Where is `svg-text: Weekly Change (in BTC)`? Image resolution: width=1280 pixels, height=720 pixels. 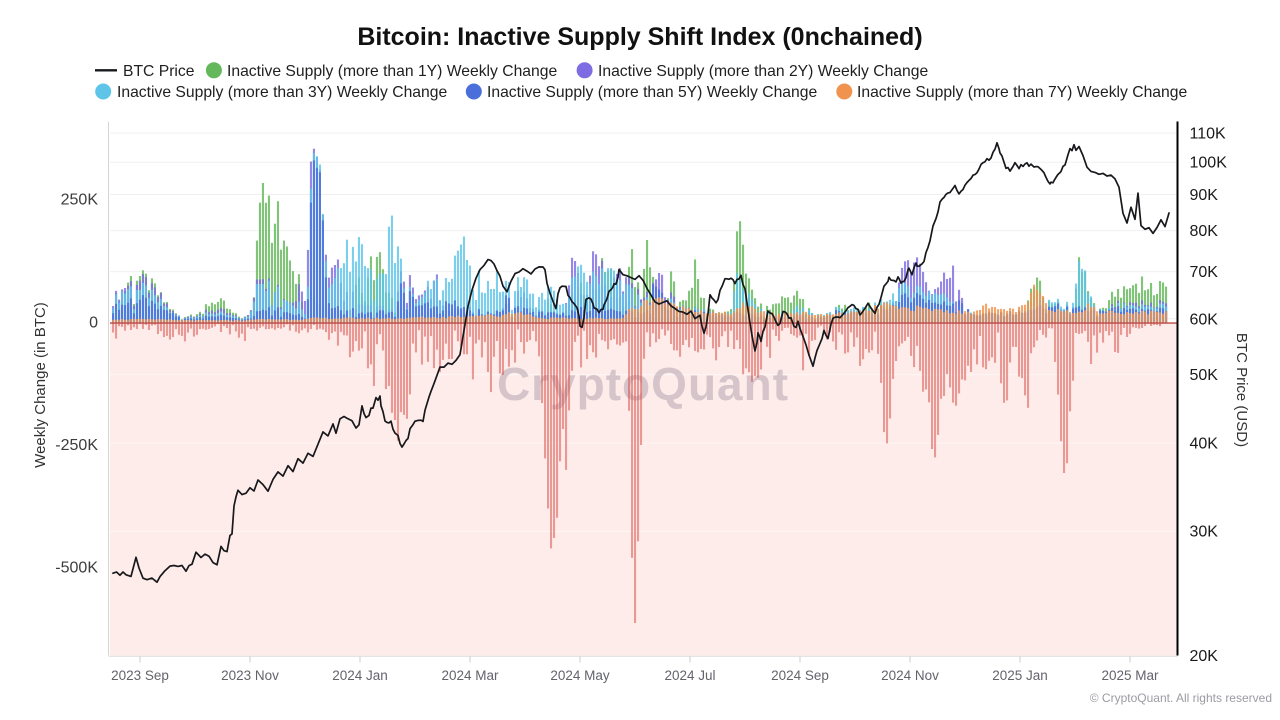
svg-text: Weekly Change (in BTC) is located at coordinates (40, 385).